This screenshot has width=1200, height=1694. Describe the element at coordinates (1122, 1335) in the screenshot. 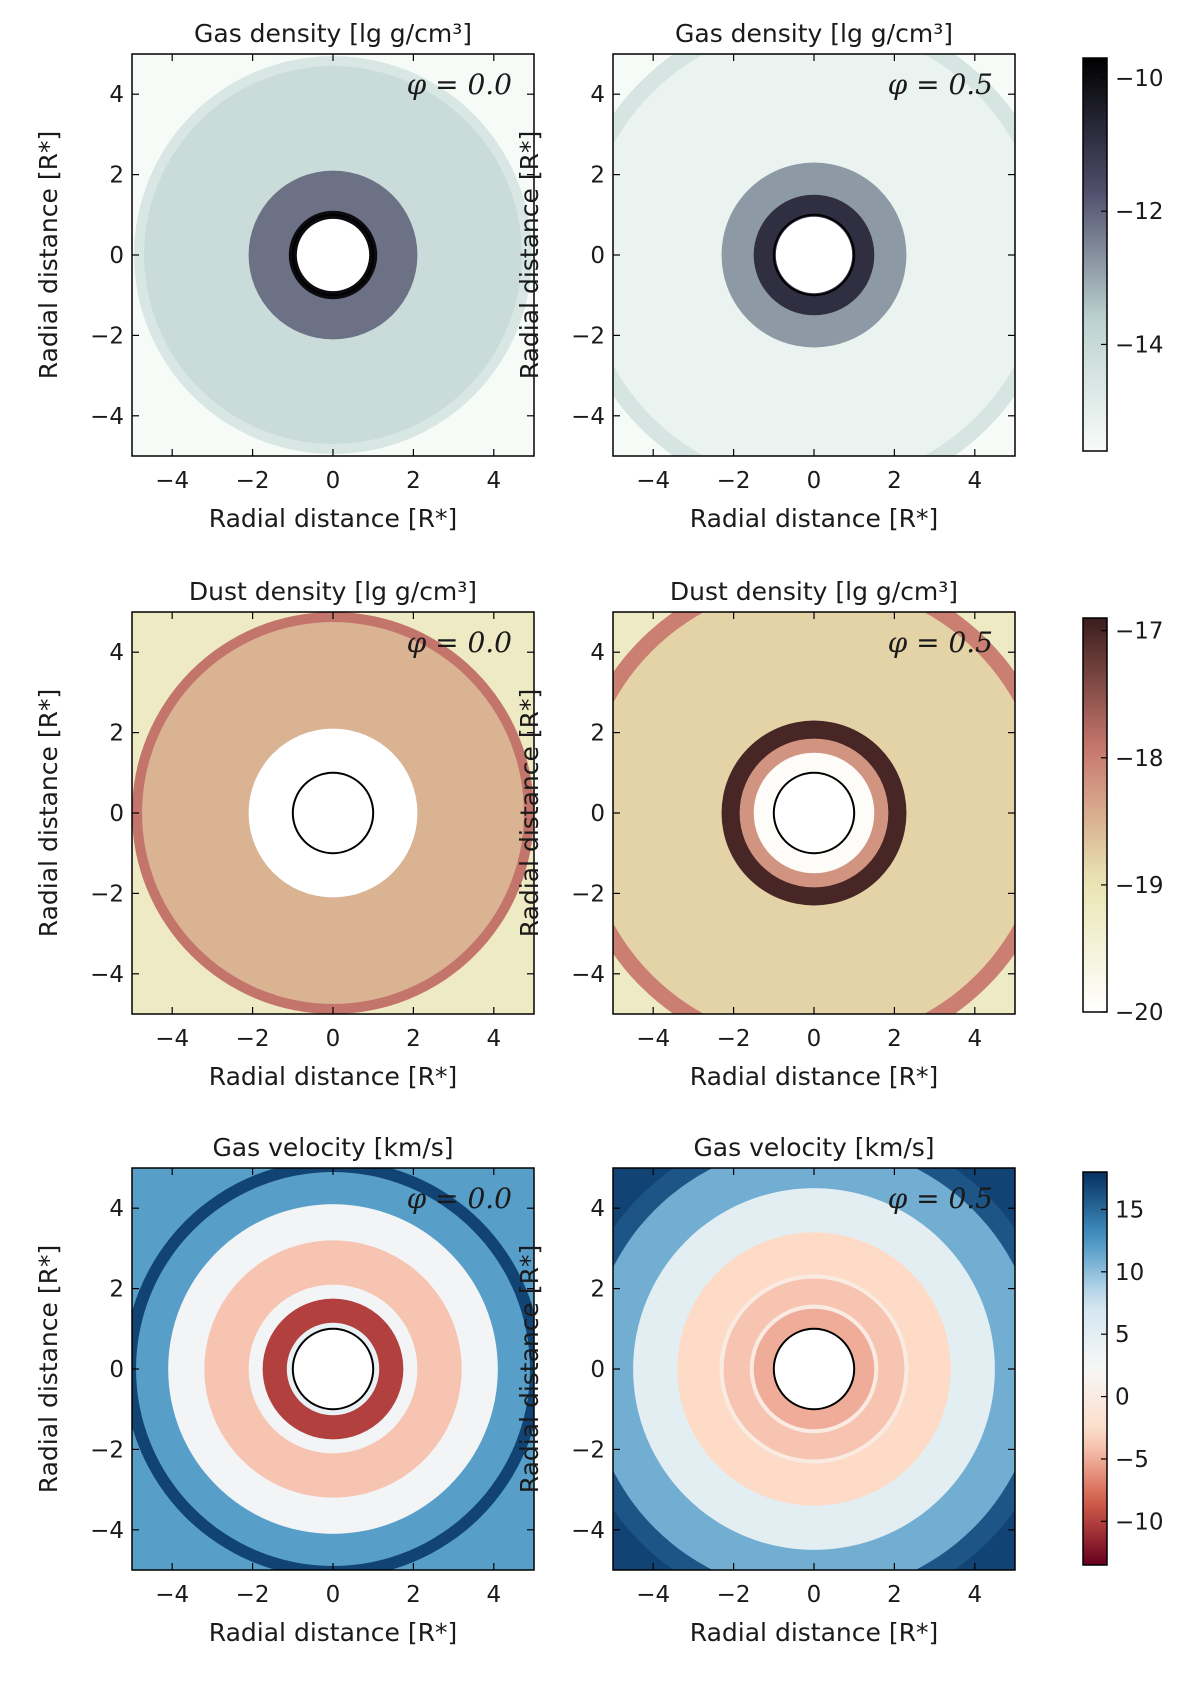

I see `colorbar-tick-label: 5` at that location.